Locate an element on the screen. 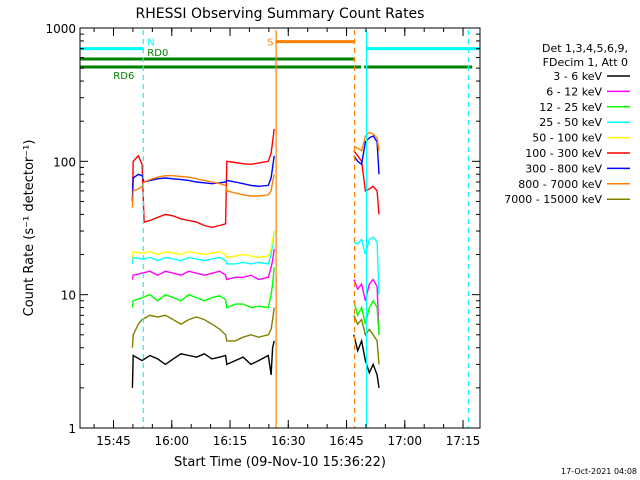 Image resolution: width=640 pixels, height=480 pixels. legend-label-50-100-kev: 50 - 100 keV is located at coordinates (567, 138).